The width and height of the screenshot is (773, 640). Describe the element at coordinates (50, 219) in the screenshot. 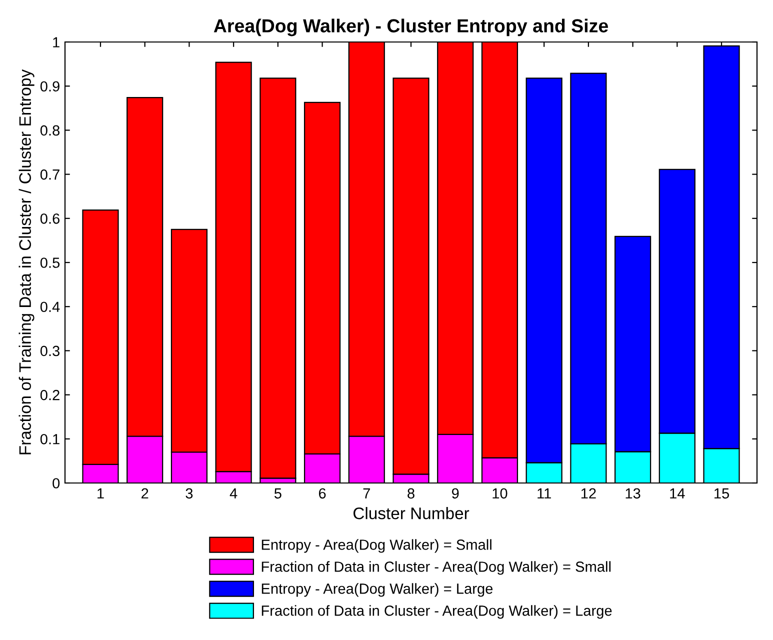

I see `y-tick-label: 0.6` at that location.